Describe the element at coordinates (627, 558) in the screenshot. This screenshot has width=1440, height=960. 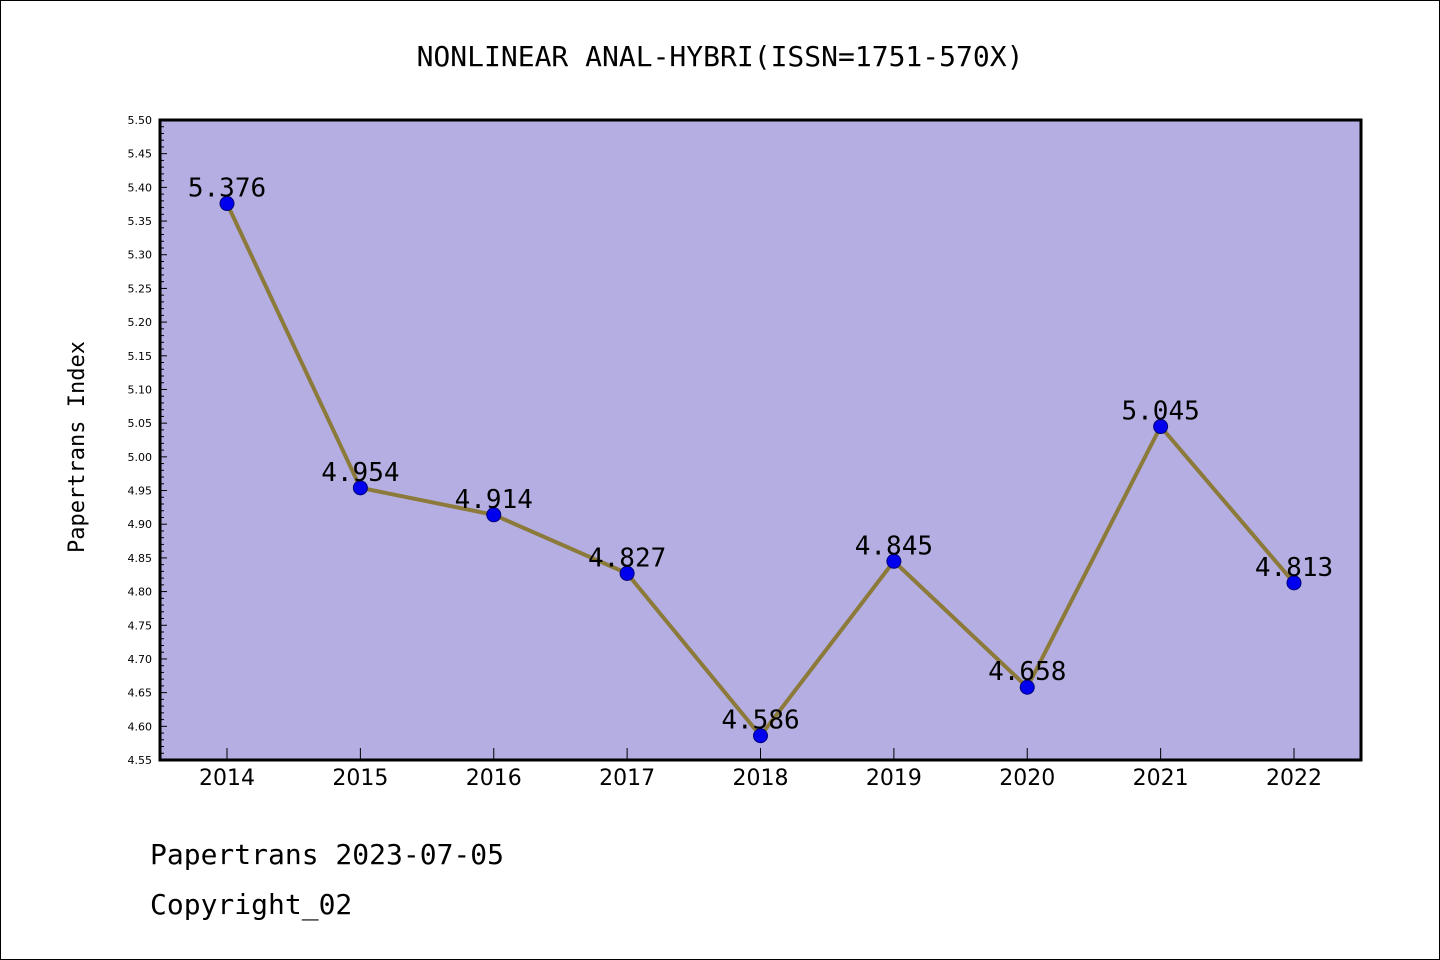
I see `data-label: 4.827` at that location.